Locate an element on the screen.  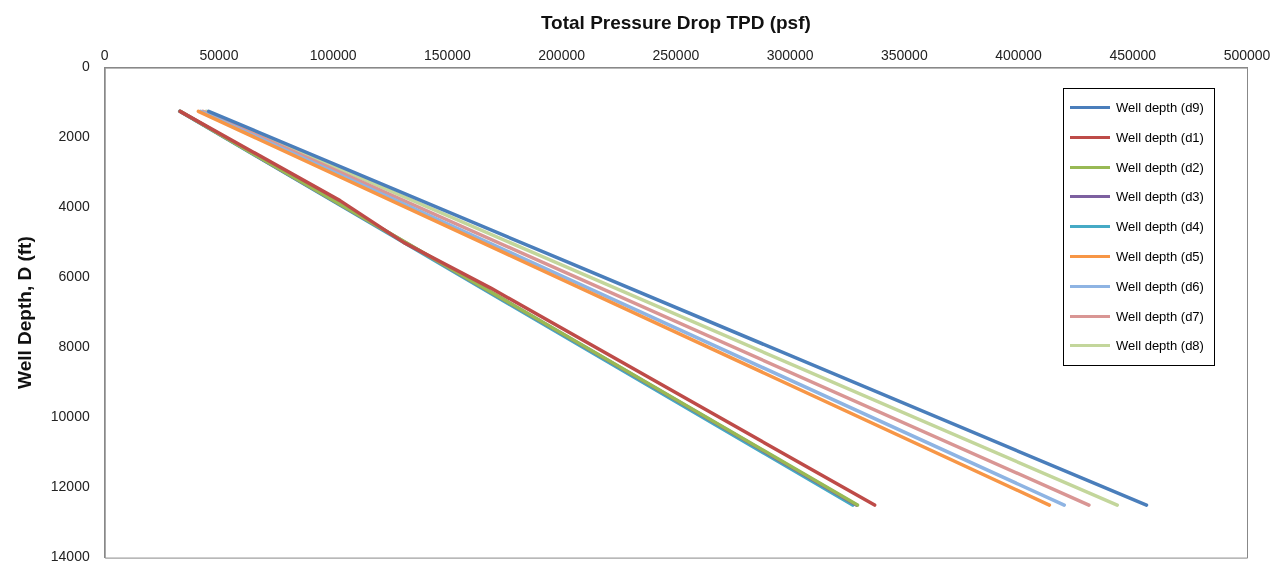
y-tick-label: 8000 is located at coordinates (74, 346).